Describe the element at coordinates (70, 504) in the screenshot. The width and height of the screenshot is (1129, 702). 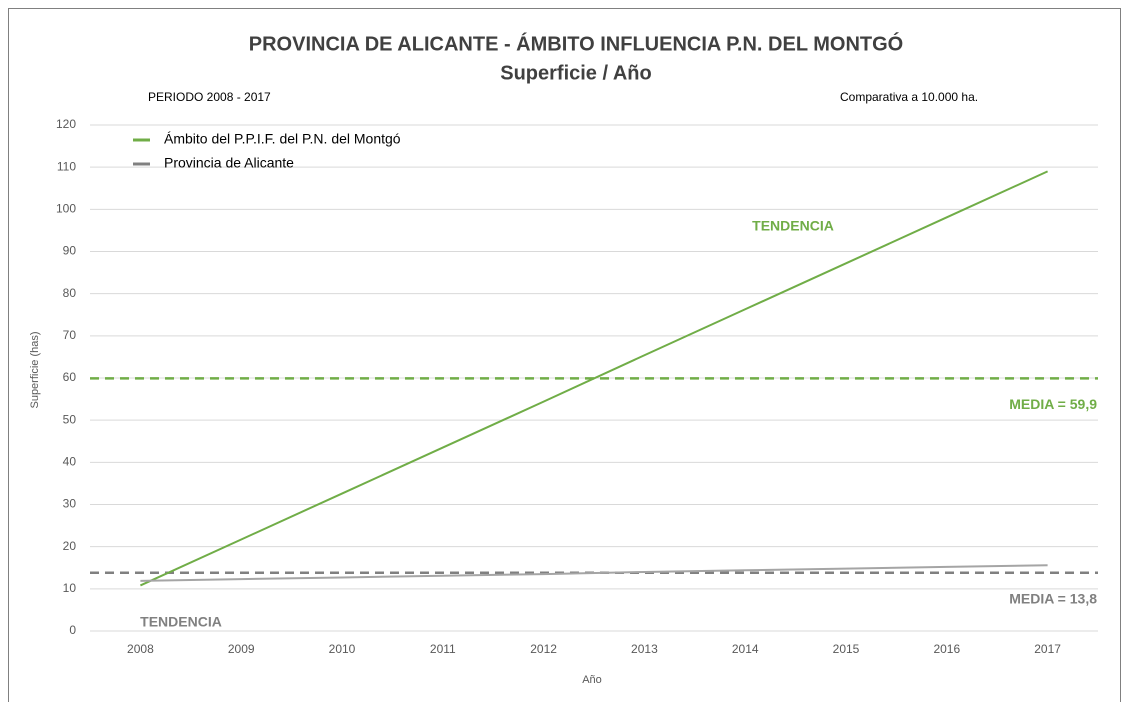
I see `y-tick-label: 30` at that location.